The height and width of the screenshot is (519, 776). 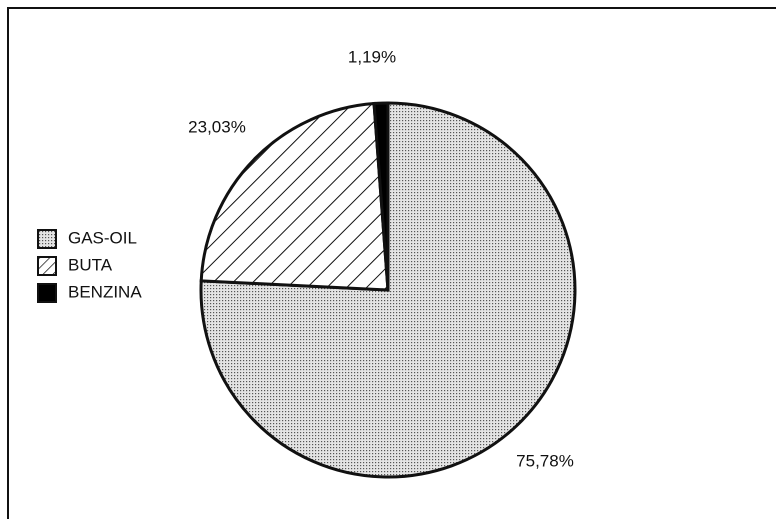 What do you see at coordinates (545, 460) in the screenshot?
I see `slice-label: 75,78%` at bounding box center [545, 460].